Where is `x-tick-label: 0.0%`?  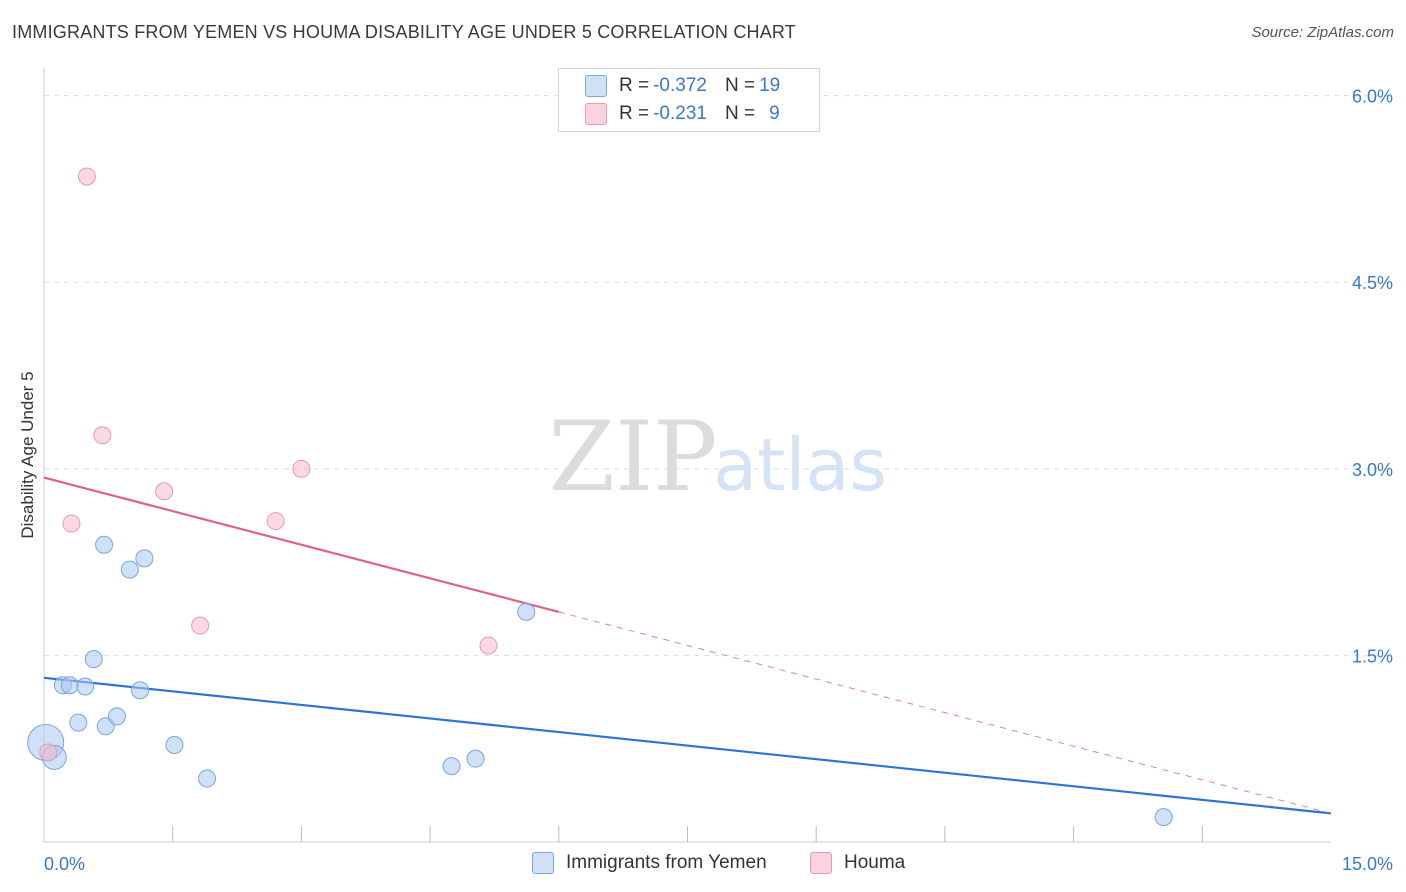
x-tick-label: 0.0% is located at coordinates (64, 864).